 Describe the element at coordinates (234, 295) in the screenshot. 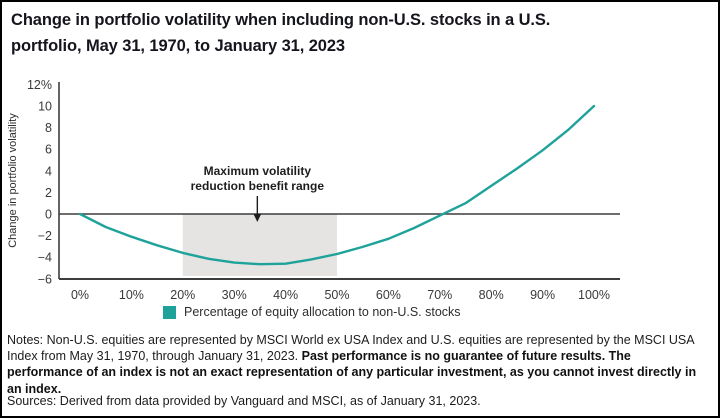

I see `x-tick-label: 30%` at that location.